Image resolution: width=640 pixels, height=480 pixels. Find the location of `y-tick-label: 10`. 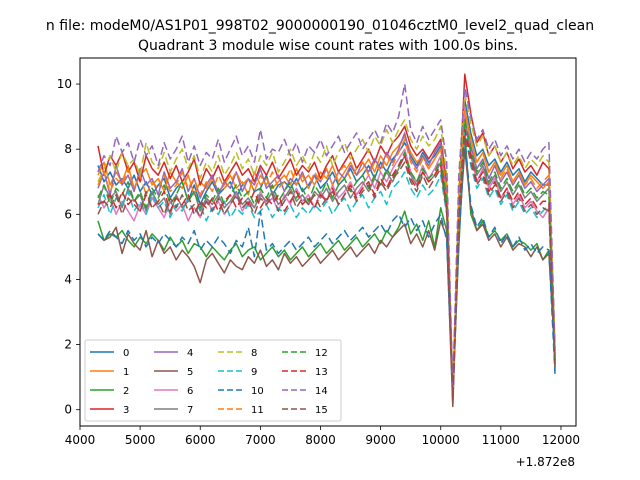

y-tick-label: 10 is located at coordinates (64, 84).